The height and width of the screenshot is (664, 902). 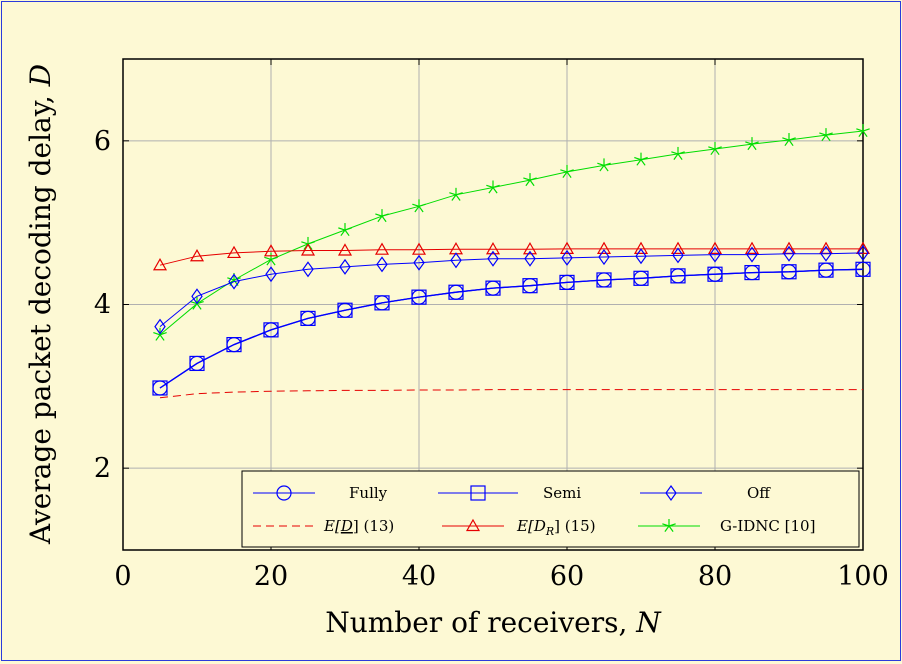 I want to click on x-tick-label: 60, so click(x=567, y=576).